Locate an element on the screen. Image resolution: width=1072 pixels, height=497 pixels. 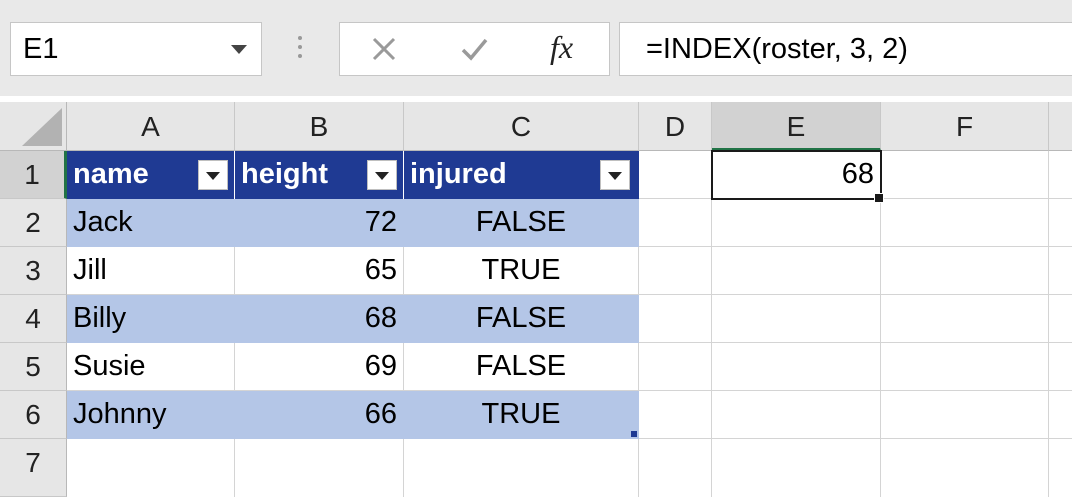
chevron-down-icon is located at coordinates (239, 49).